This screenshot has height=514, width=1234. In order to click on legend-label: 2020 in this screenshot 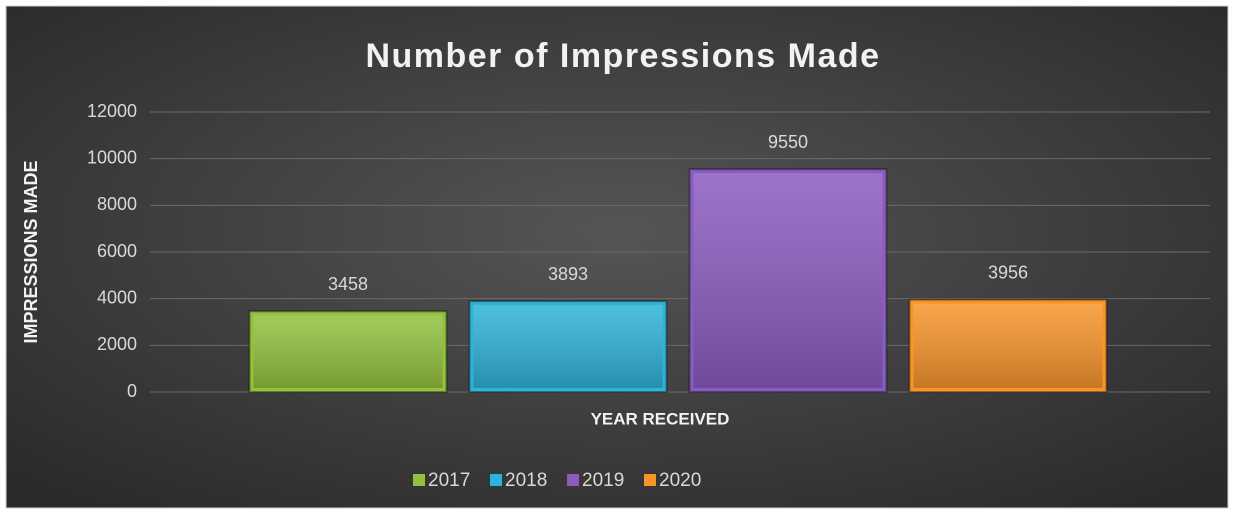, I will do `click(680, 480)`.